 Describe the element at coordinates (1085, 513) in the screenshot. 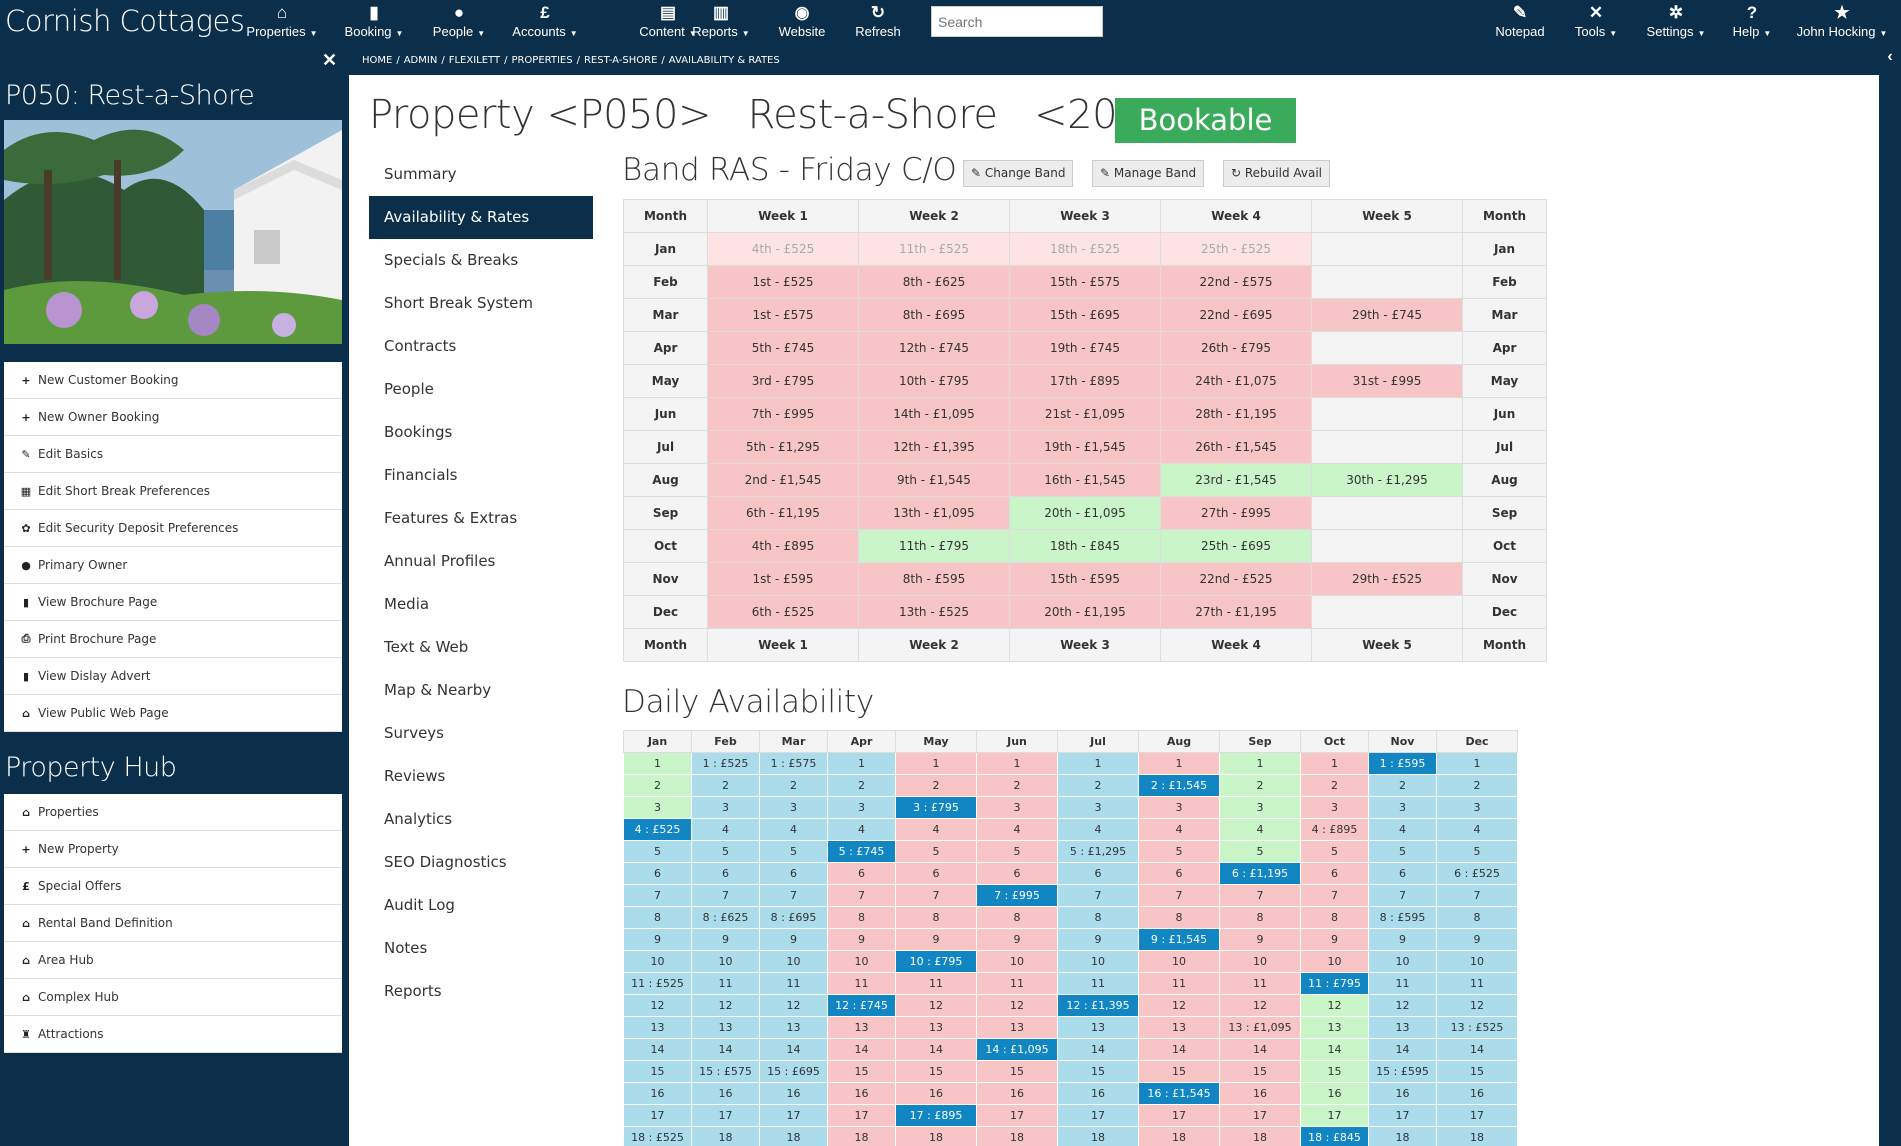

I see `band-week-cell: 20th - £1,095` at that location.